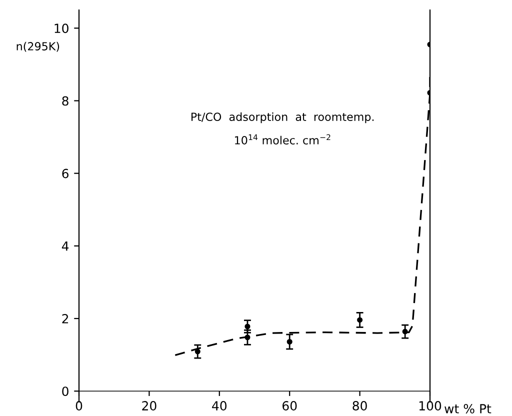  I want to click on x-tick-label: 80, so click(359, 406).